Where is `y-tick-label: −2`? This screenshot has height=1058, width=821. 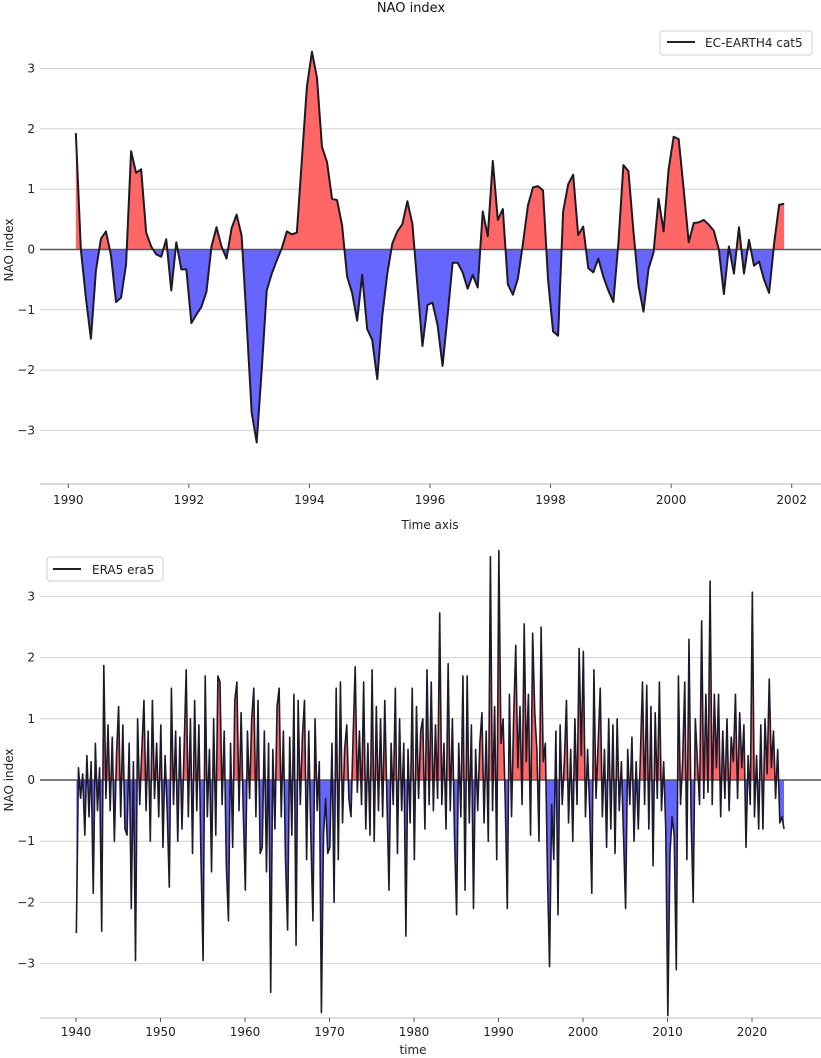 y-tick-label: −2 is located at coordinates (26, 902).